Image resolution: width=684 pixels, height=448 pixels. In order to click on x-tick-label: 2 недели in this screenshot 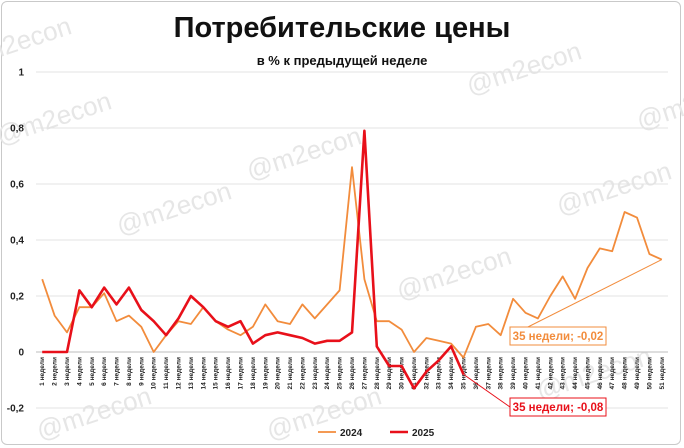, I will do `click(55, 371)`.